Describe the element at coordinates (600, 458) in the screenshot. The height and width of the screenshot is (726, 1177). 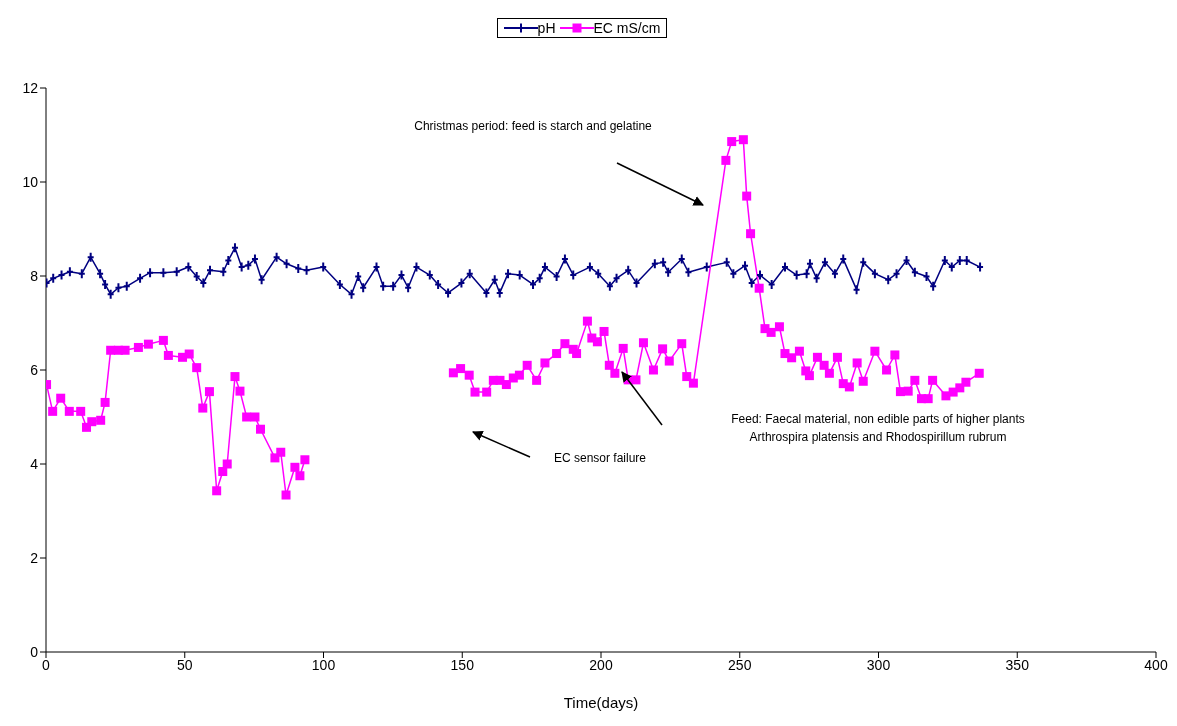
I see `annotation: EC sensor failure` at that location.